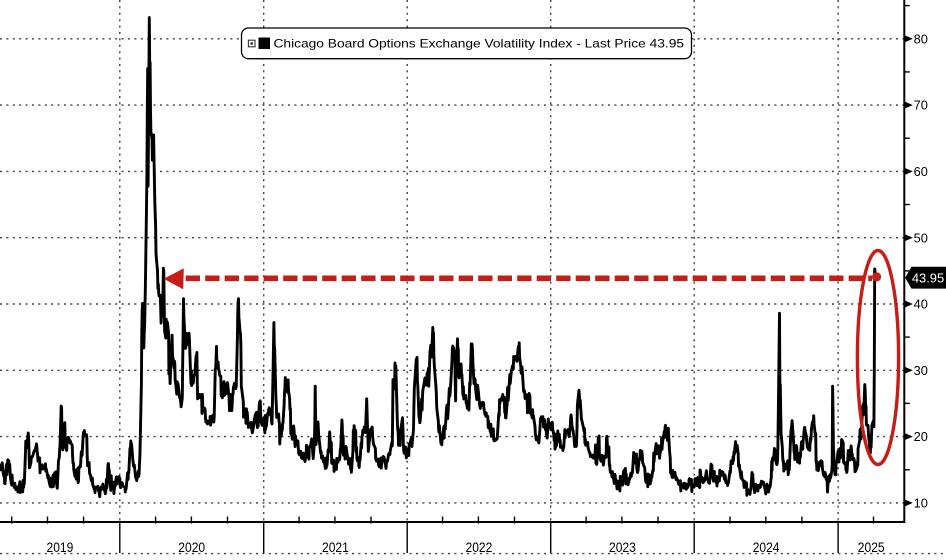 This screenshot has width=946, height=560. Describe the element at coordinates (921, 503) in the screenshot. I see `svg-text: 10` at that location.